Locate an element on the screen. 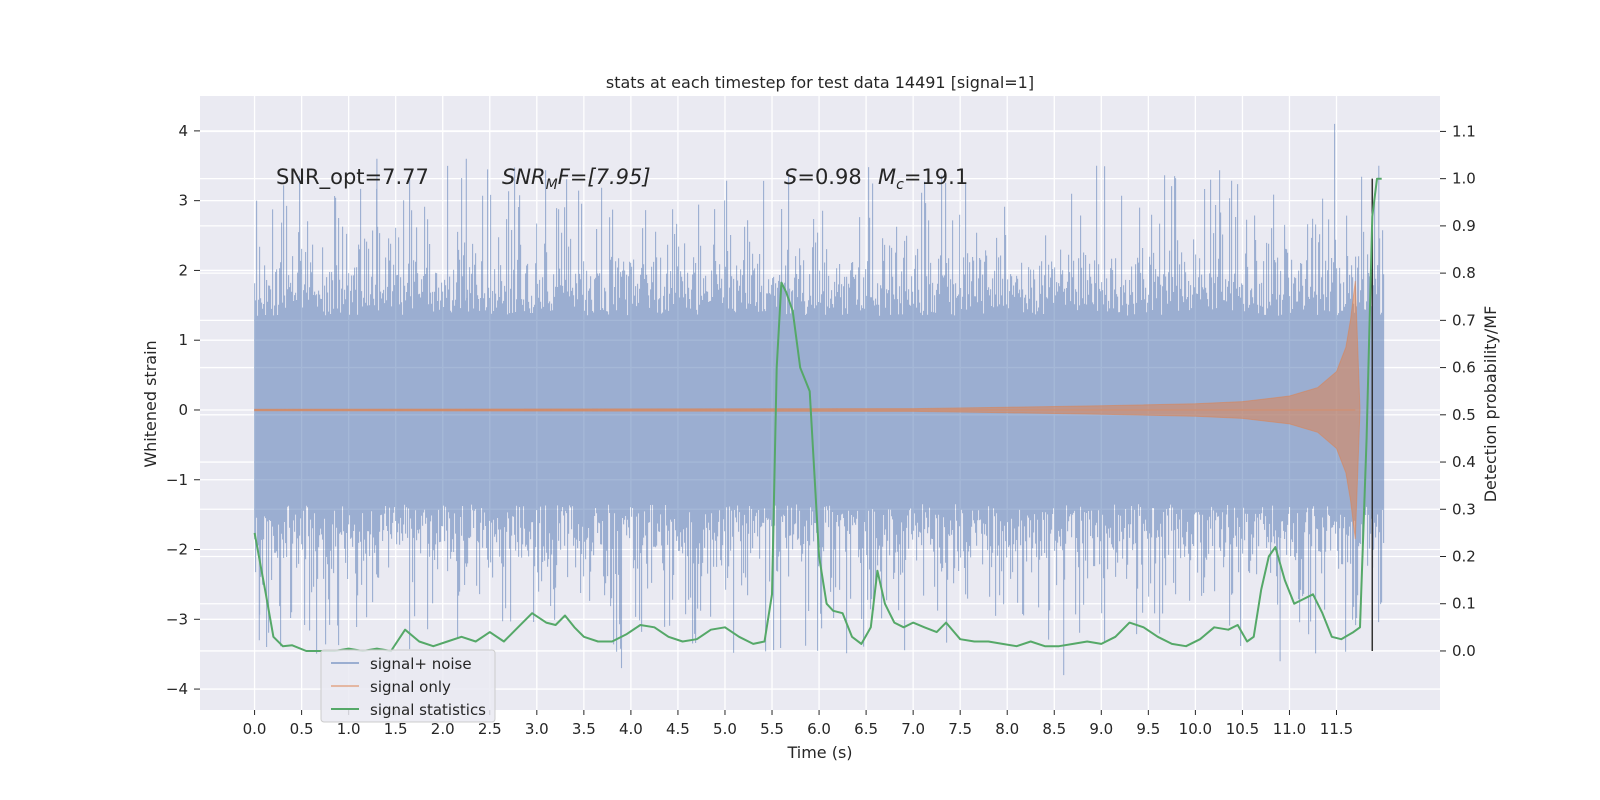 This screenshot has height=800, width=1600. x-tick-label: 3.0 is located at coordinates (537, 729).